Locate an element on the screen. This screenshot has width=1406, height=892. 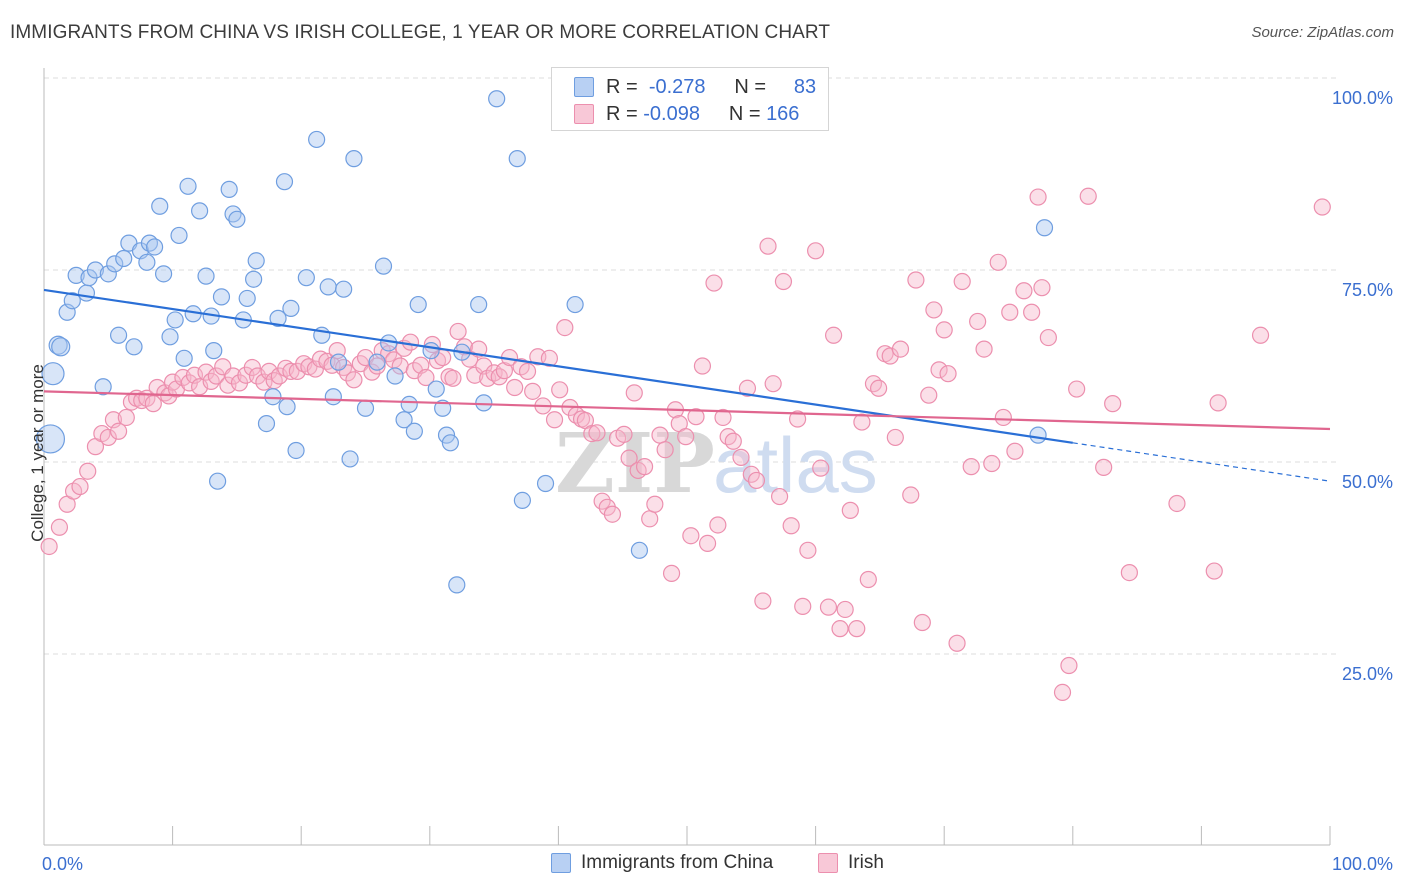
r-value-irish: -0.098 is located at coordinates (671, 113).